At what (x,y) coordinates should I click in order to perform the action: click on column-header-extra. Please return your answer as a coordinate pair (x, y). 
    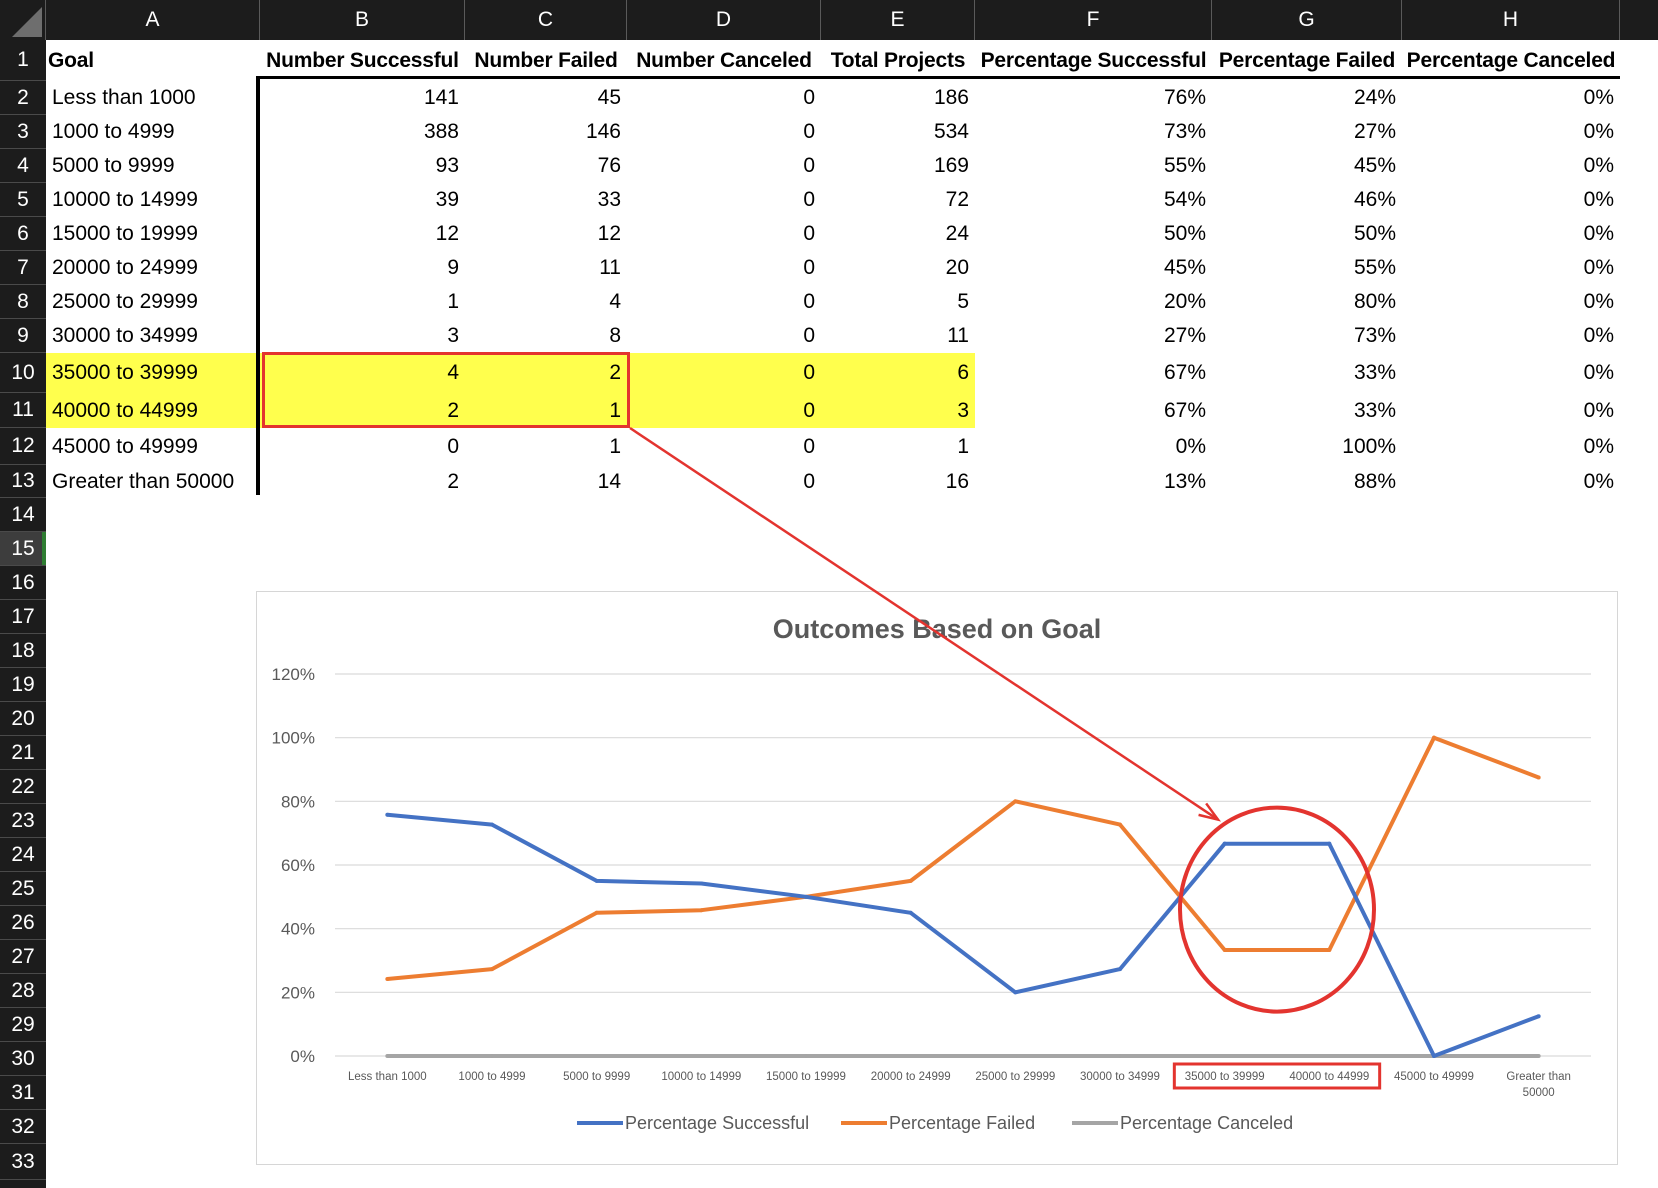
    Looking at the image, I should click on (1639, 20).